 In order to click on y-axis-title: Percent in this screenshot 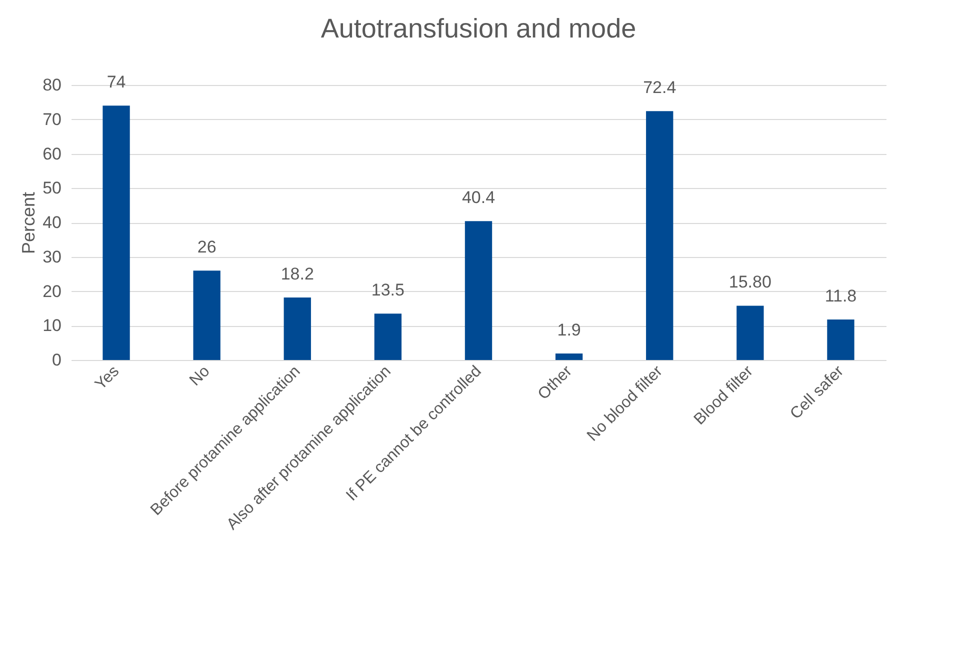, I will do `click(28, 223)`.